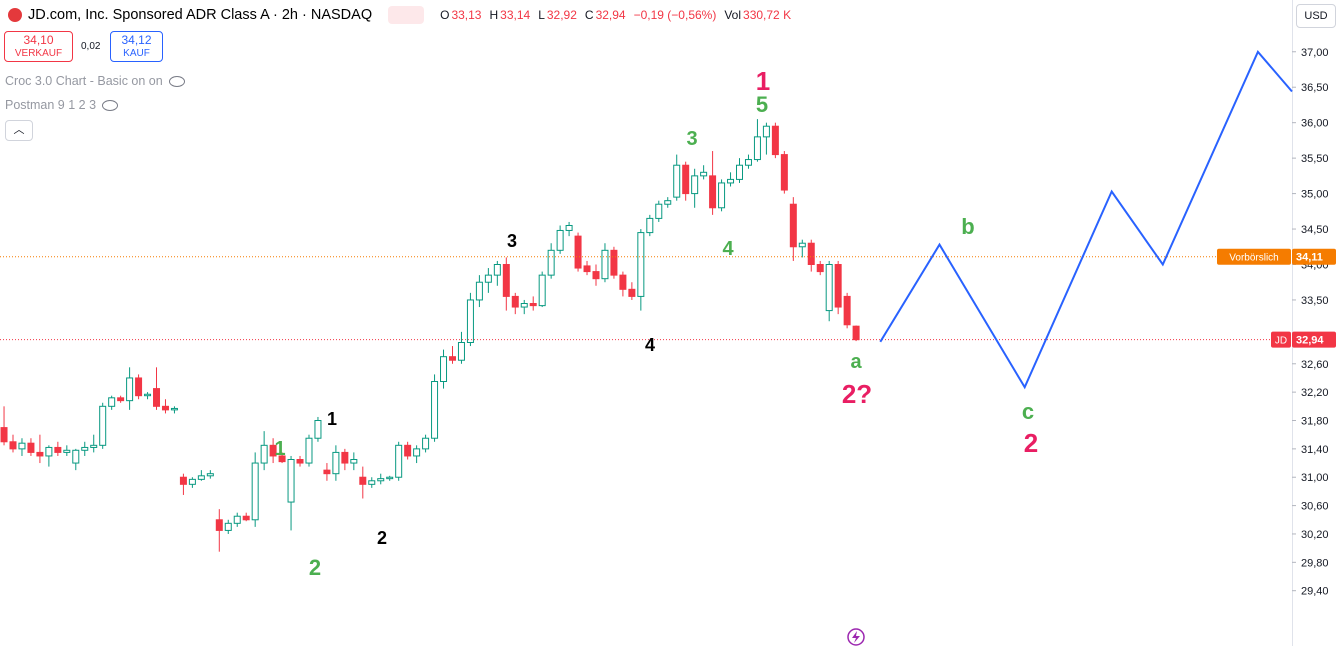 This screenshot has height=646, width=1344. I want to click on sell-price: 34,10, so click(38, 40).